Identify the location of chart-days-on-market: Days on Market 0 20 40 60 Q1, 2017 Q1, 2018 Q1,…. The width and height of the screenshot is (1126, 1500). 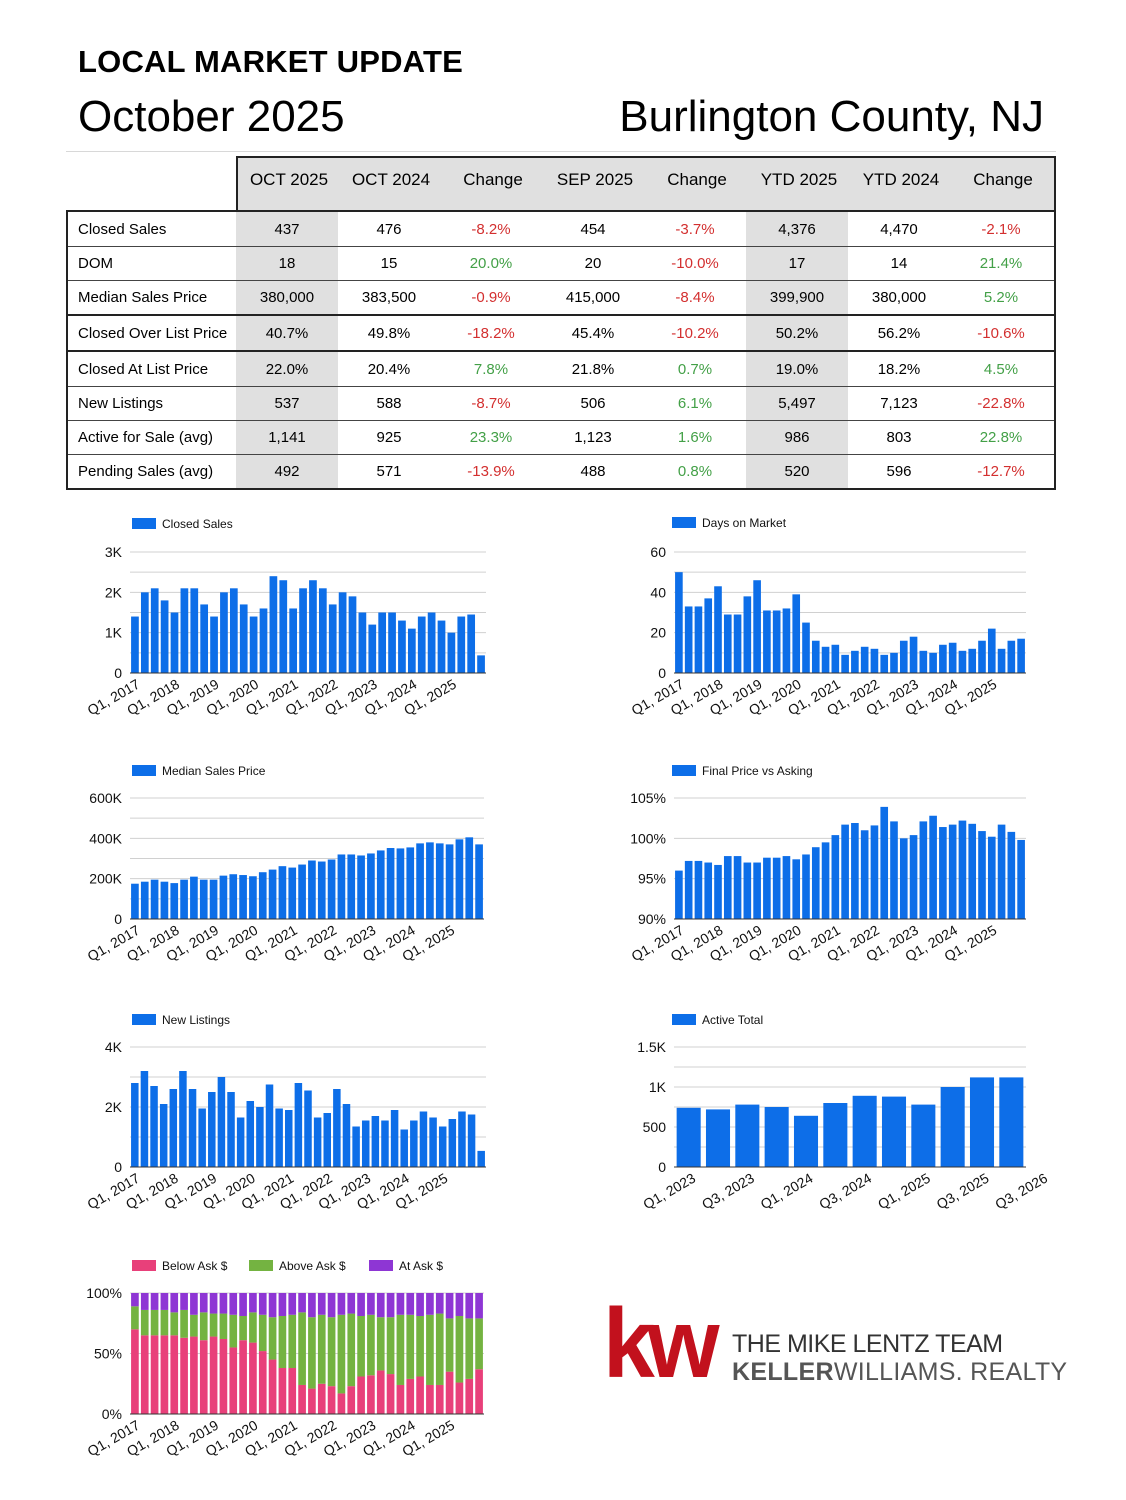
(826, 615).